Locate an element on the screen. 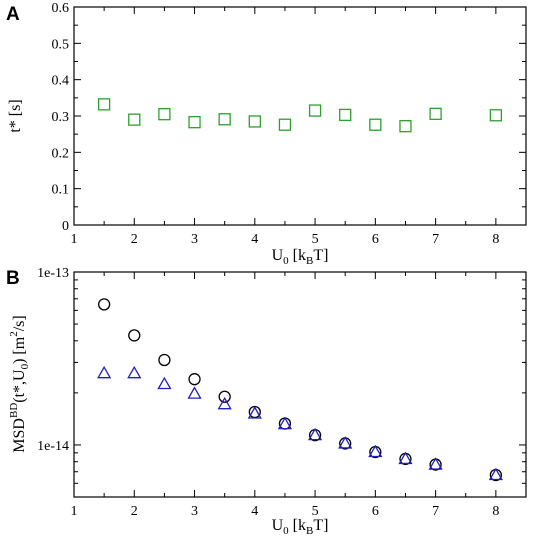 This screenshot has height=540, width=533. y-axis-label-b: MSDBD(t*,U0) [m2/s] is located at coordinates (19, 383).